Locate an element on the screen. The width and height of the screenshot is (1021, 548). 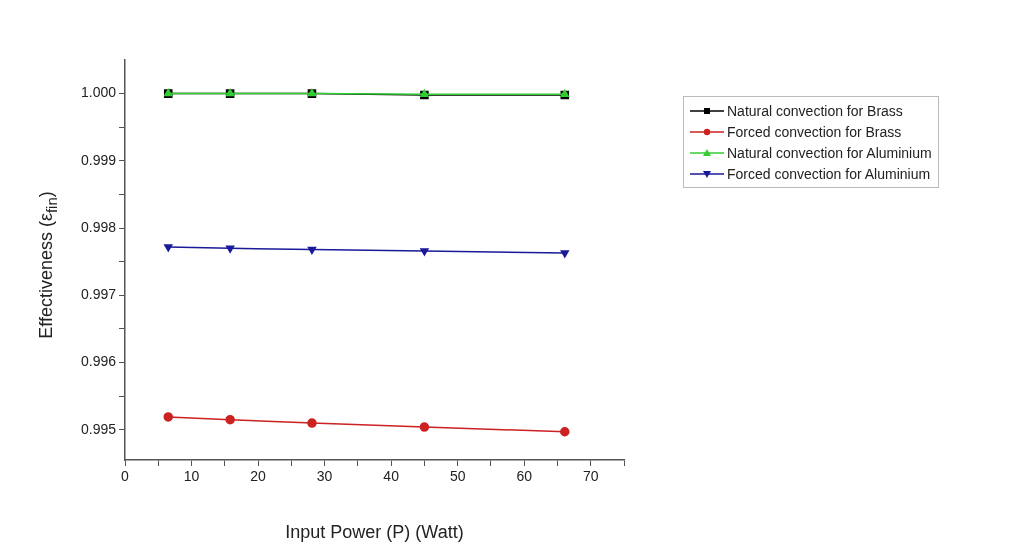
x-tick-label: 10 is located at coordinates (191, 476).